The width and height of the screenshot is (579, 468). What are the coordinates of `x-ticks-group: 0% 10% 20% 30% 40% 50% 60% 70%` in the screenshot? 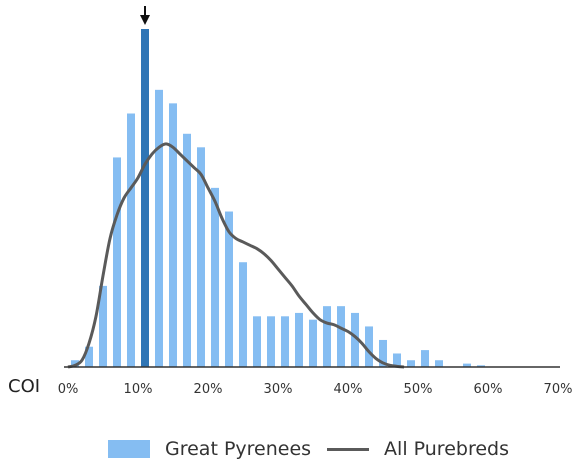 It's located at (315, 389).